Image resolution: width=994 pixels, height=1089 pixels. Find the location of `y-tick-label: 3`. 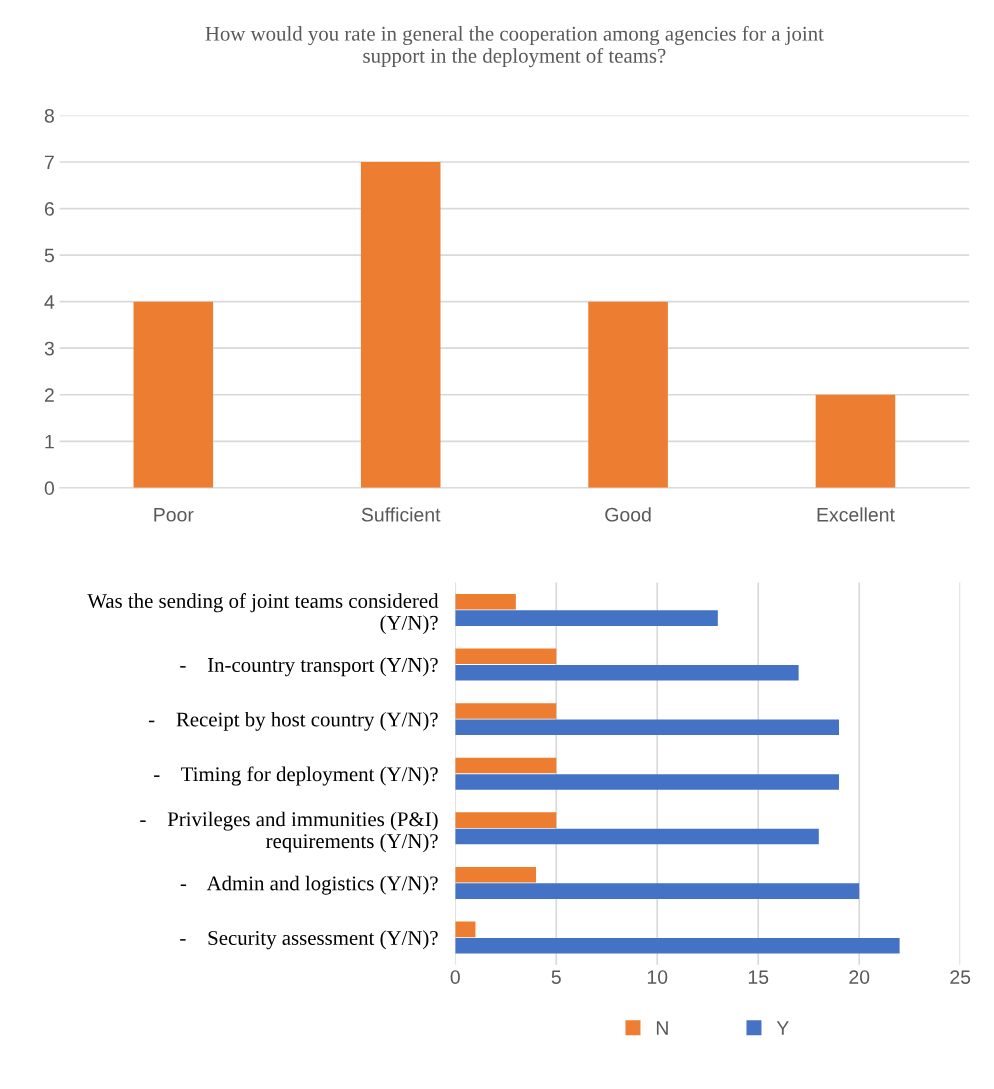

y-tick-label: 3 is located at coordinates (49, 348).